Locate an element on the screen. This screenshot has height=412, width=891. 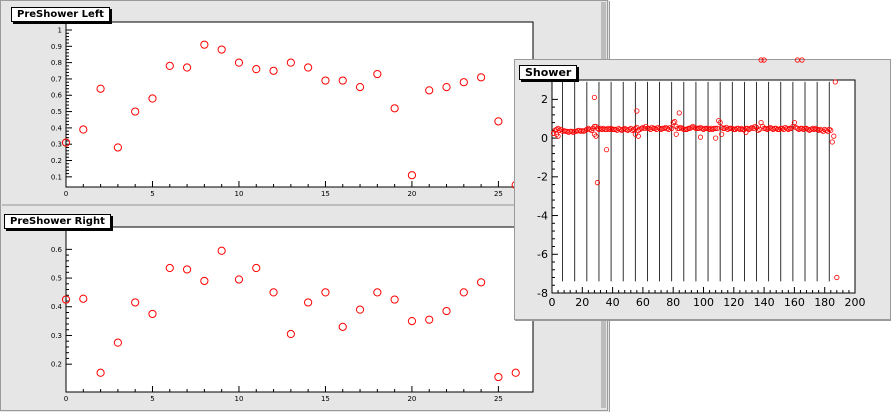
title-preshower-left: PreShower Left is located at coordinates (60, 14).